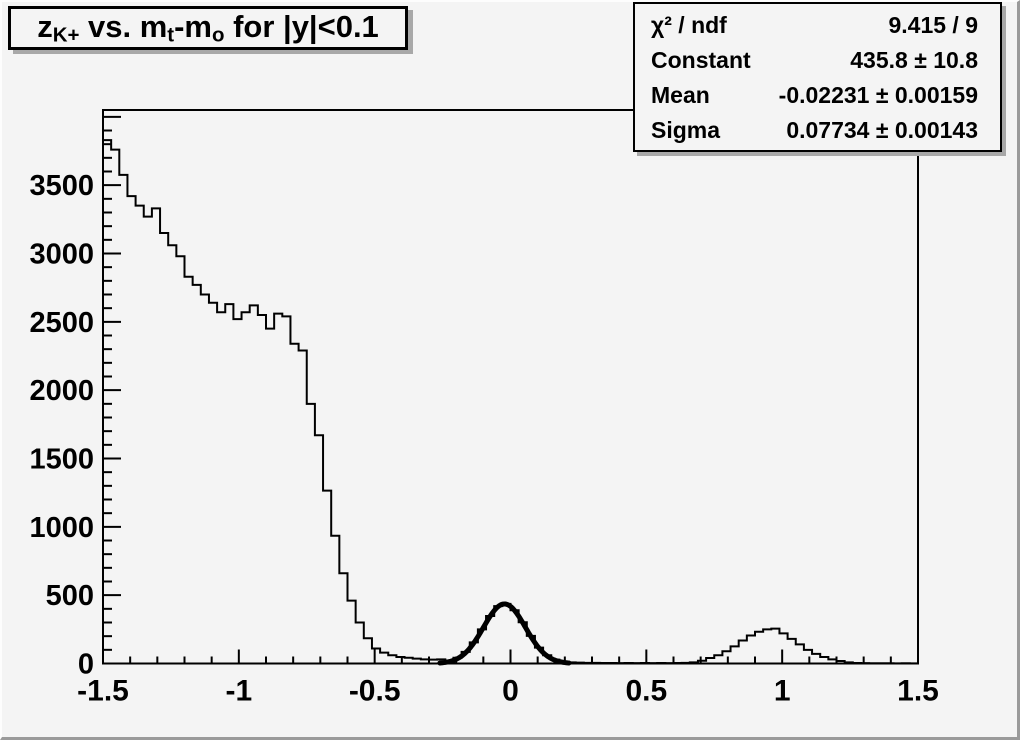 The height and width of the screenshot is (740, 1020). Describe the element at coordinates (689, 24) in the screenshot. I see `stat-label: χ² / ndf` at that location.